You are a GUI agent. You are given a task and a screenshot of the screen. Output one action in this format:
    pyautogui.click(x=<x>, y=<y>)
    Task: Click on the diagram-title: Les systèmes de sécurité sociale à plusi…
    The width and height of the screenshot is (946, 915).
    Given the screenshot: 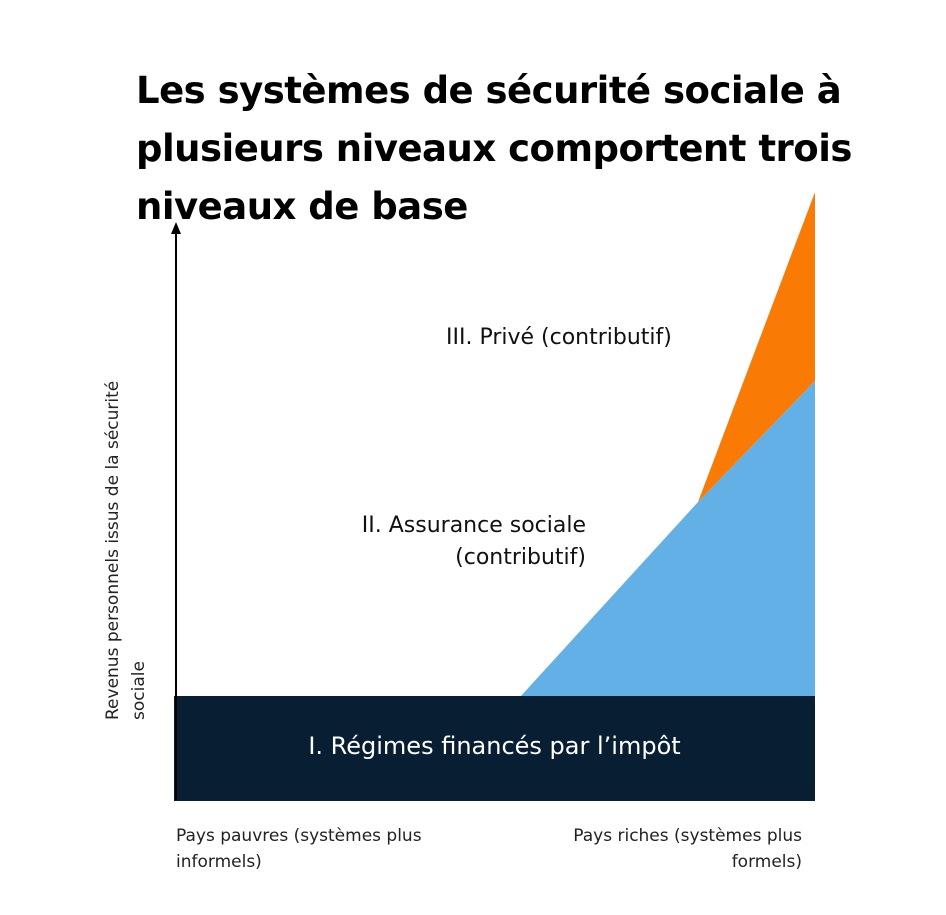 What is the action you would take?
    pyautogui.click(x=494, y=148)
    